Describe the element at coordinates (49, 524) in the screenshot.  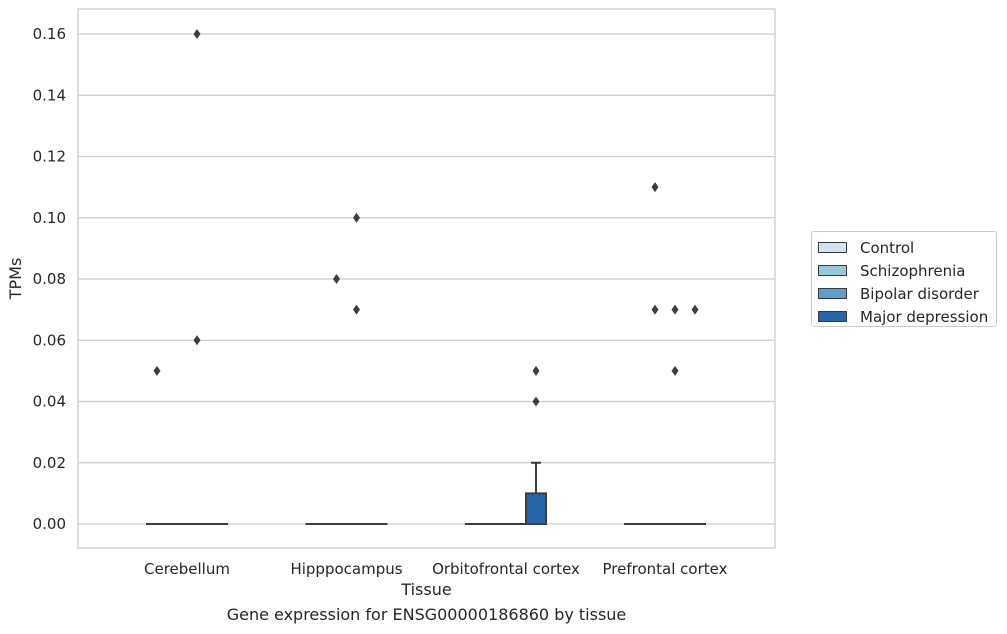
I see `y-tick-label: 0.00` at that location.